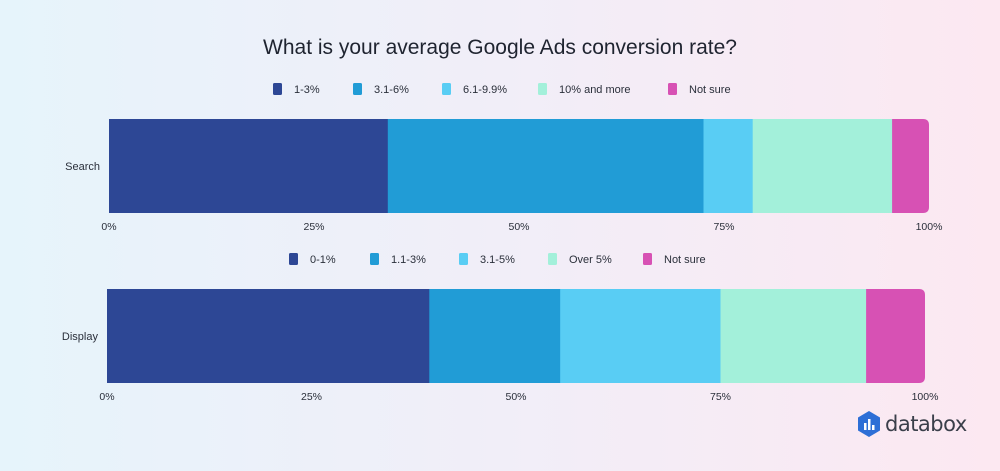 The width and height of the screenshot is (1000, 471). What do you see at coordinates (323, 260) in the screenshot?
I see `legend-label: 0-1%` at bounding box center [323, 260].